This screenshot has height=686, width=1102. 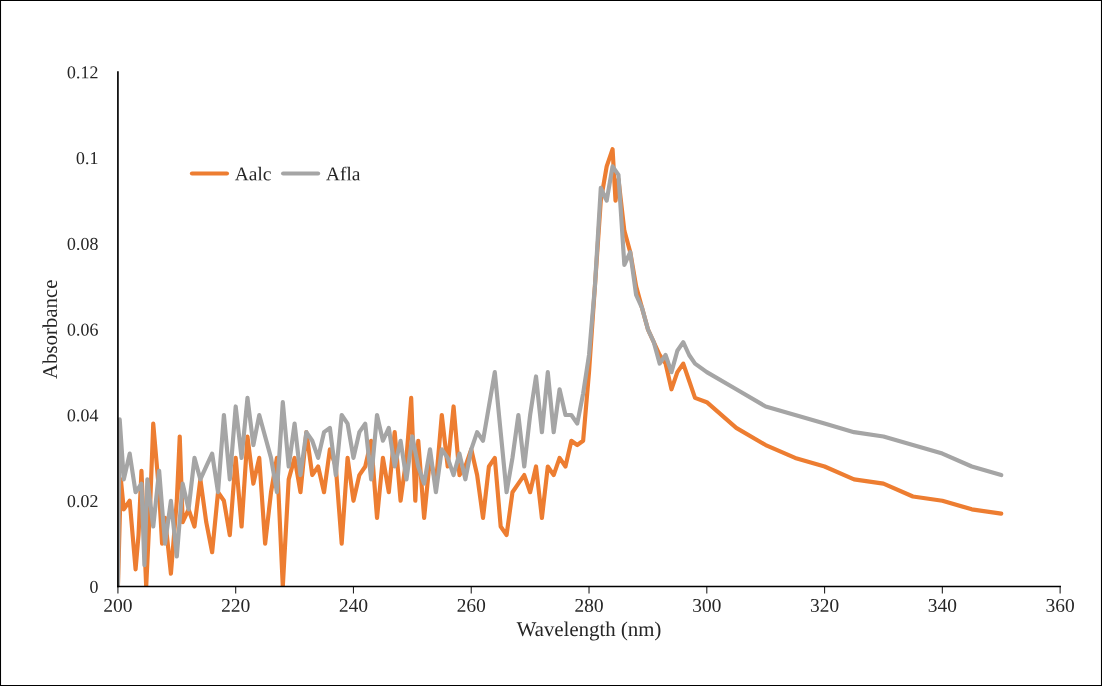 What do you see at coordinates (824, 605) in the screenshot?
I see `x-tick-label: 320` at bounding box center [824, 605].